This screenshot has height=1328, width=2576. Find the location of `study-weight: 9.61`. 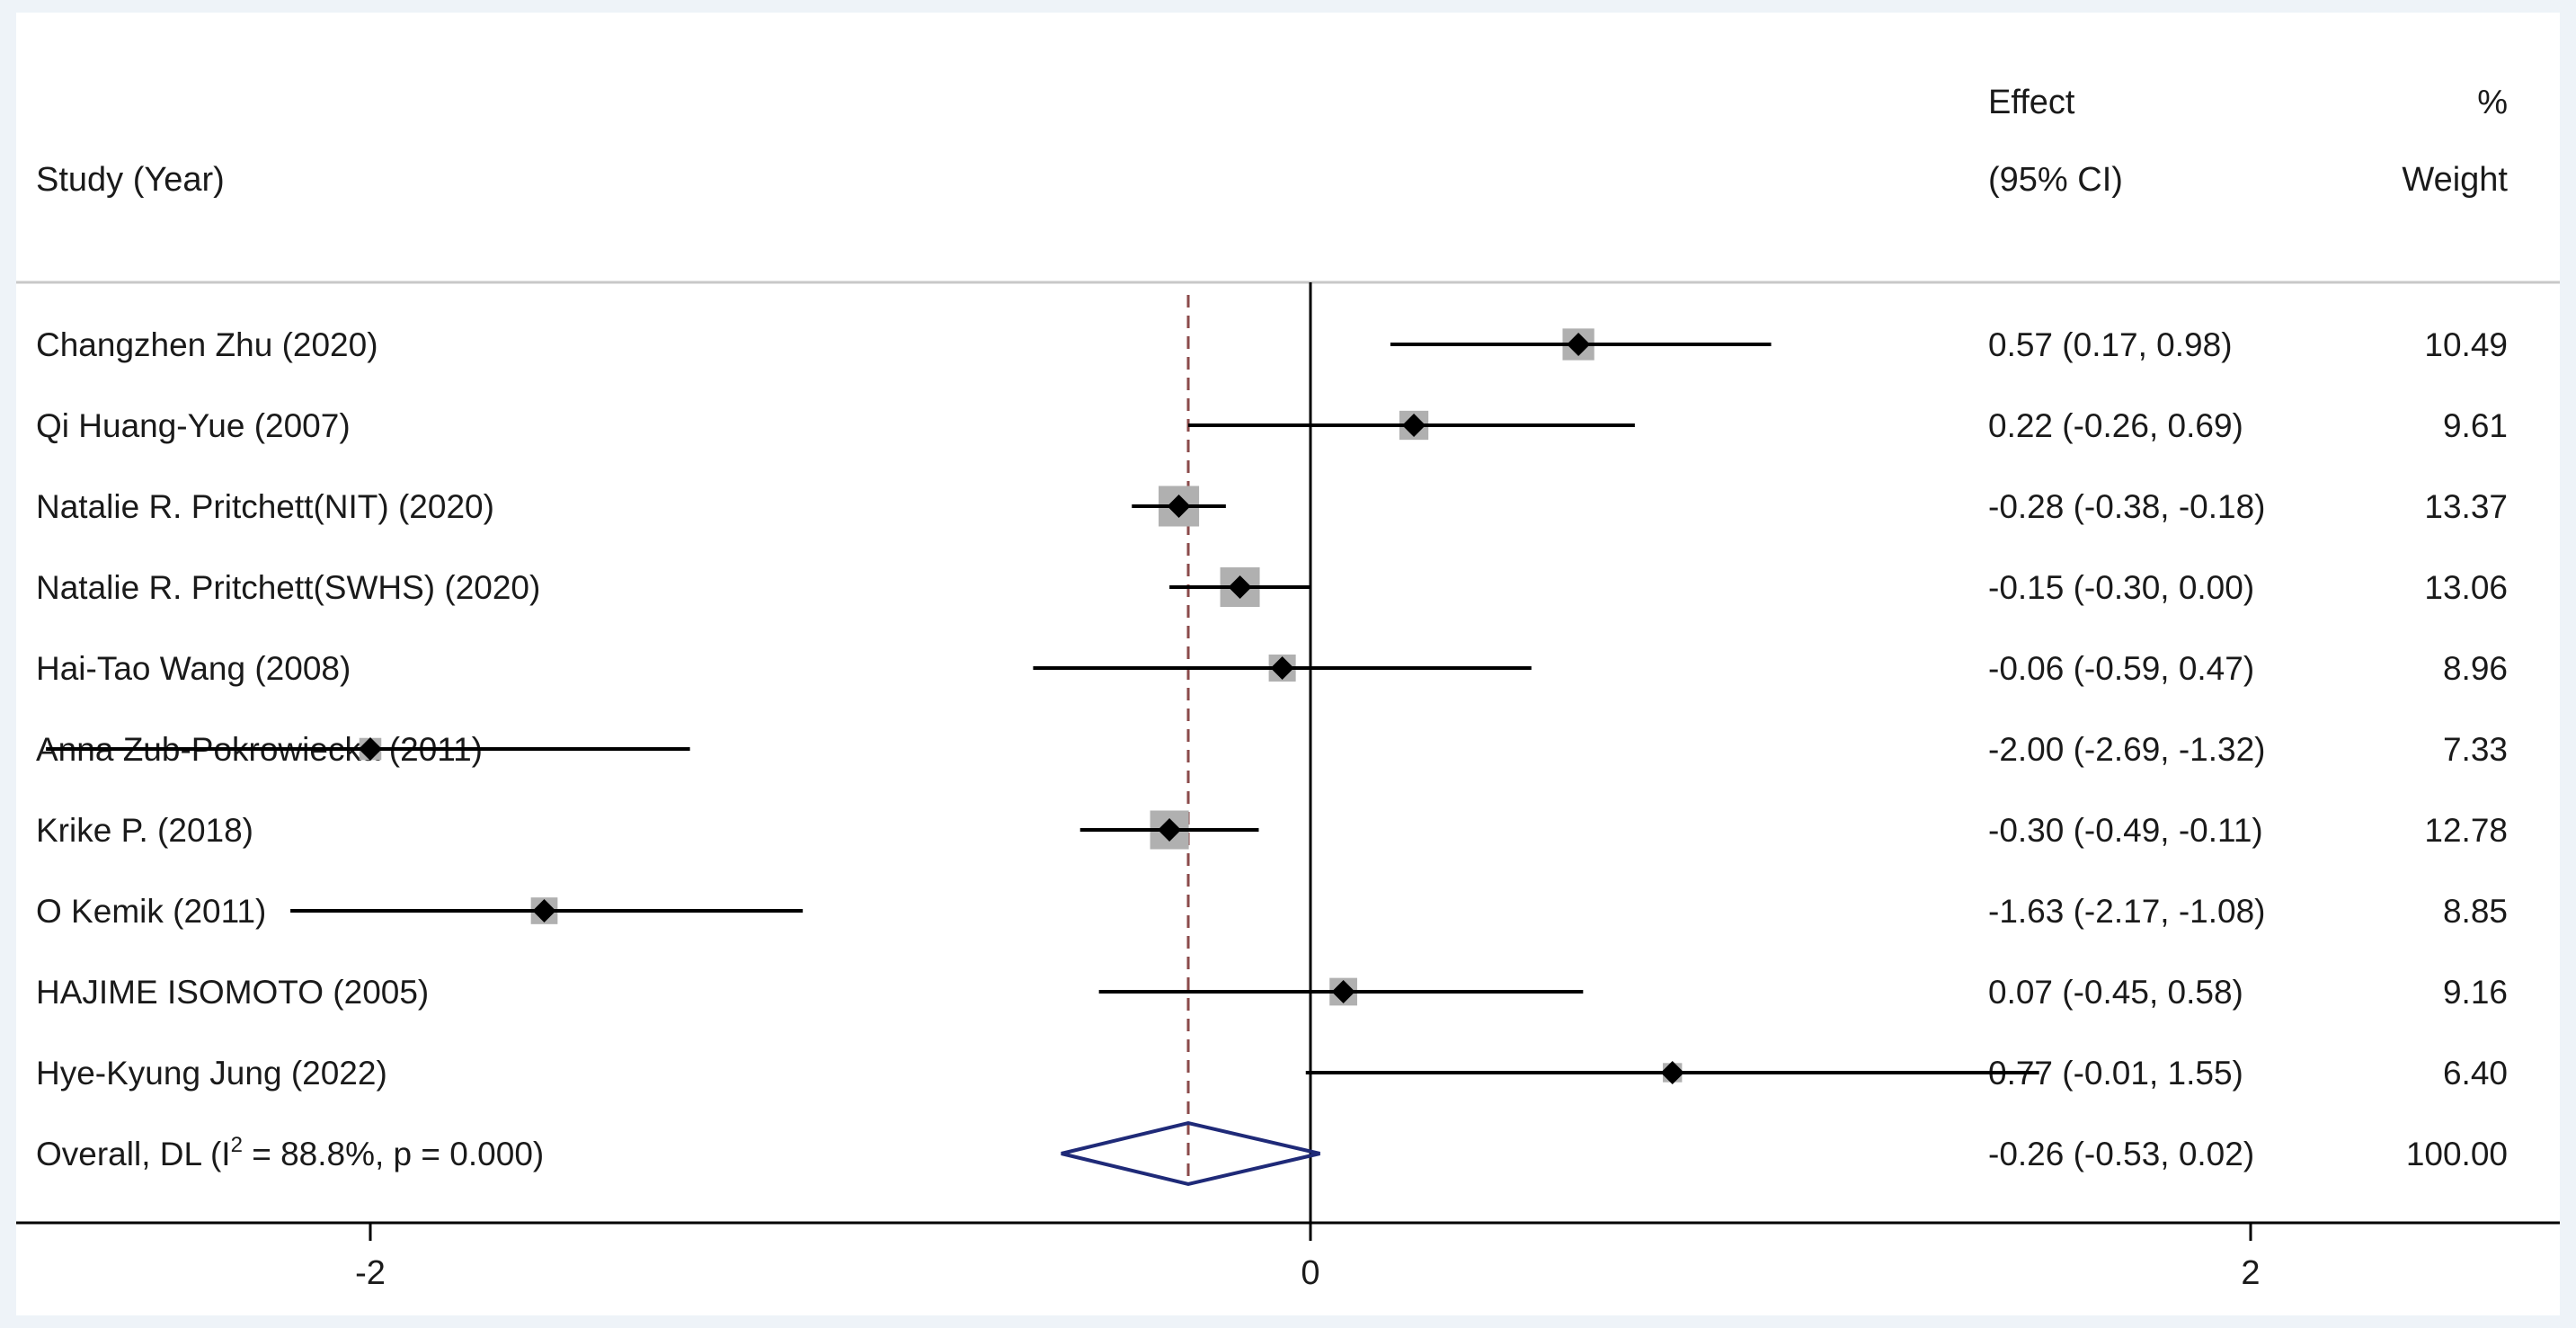

study-weight: 9.61 is located at coordinates (2475, 425).